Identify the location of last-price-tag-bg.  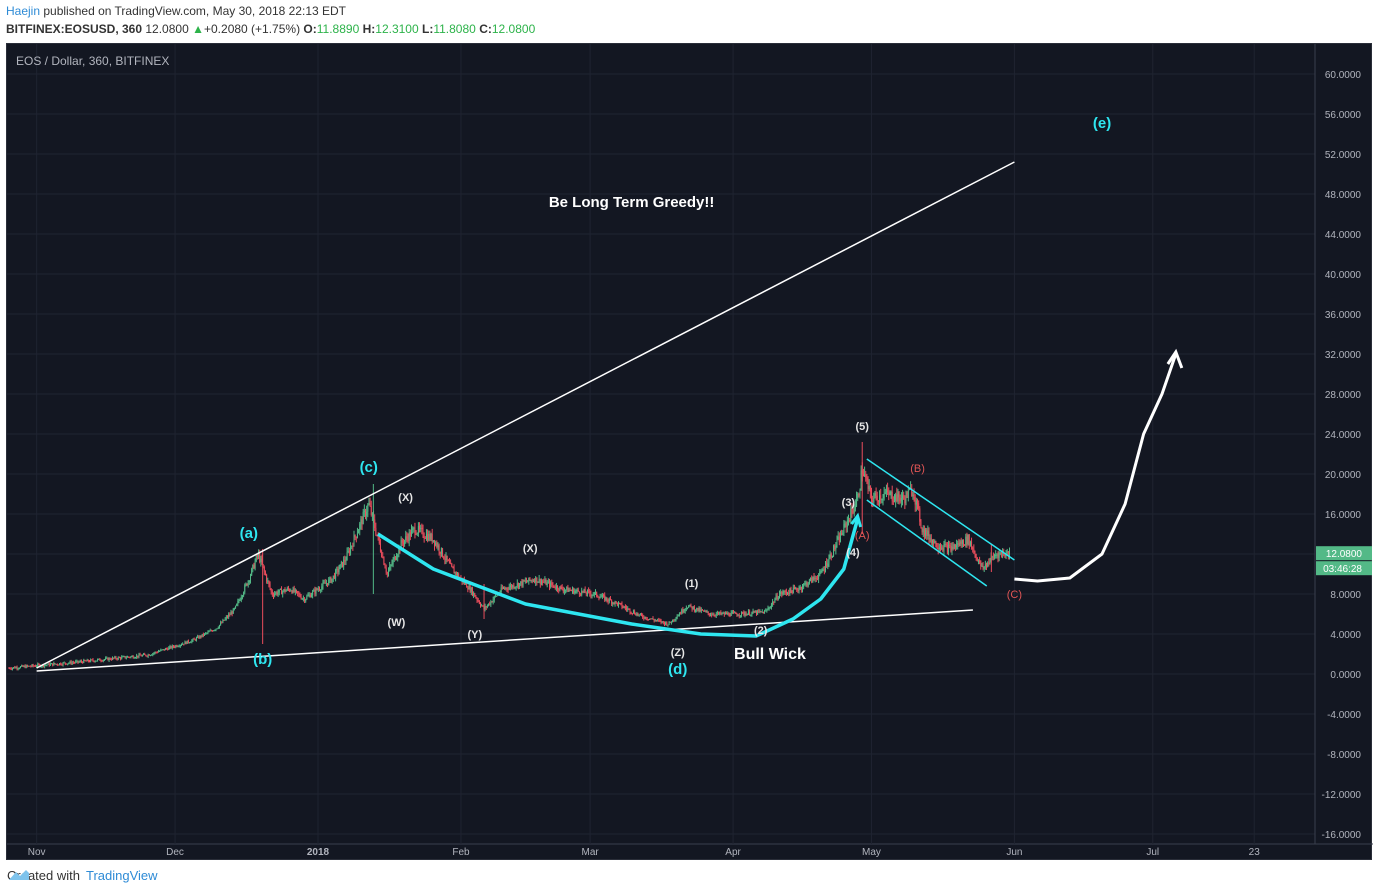
(1344, 553).